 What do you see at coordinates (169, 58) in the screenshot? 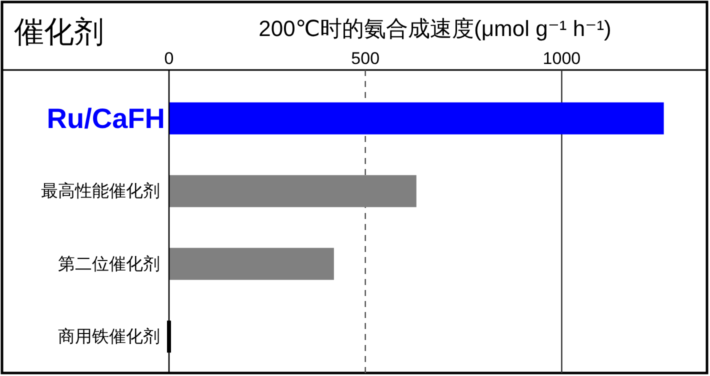
I see `x-tick-label: 0` at bounding box center [169, 58].